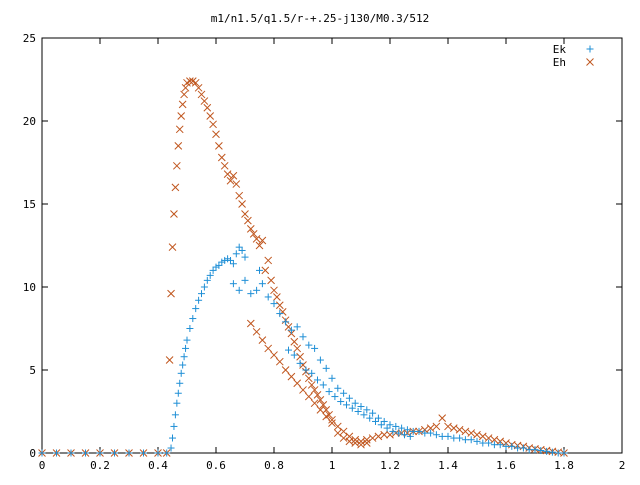 The height and width of the screenshot is (485, 640). What do you see at coordinates (29, 38) in the screenshot?
I see `y-tick-label: 25` at bounding box center [29, 38].